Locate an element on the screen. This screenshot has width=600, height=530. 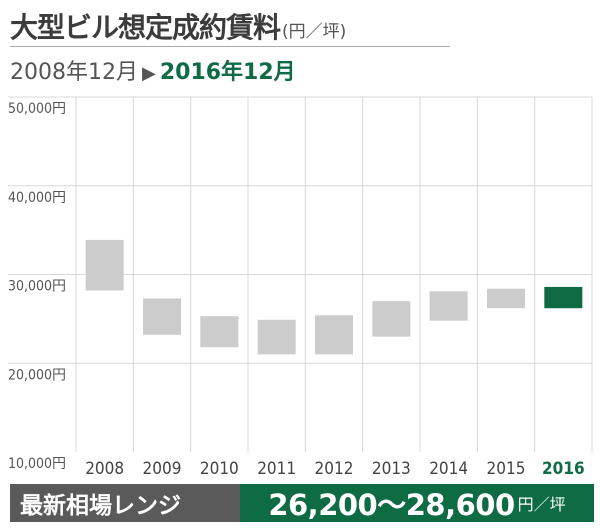
y-tick-label: 30,000円 is located at coordinates (37, 287).